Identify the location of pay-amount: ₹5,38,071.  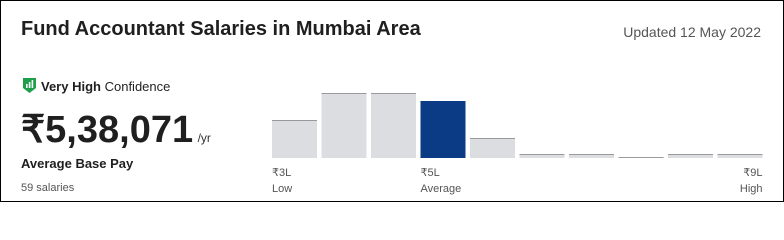
(107, 130).